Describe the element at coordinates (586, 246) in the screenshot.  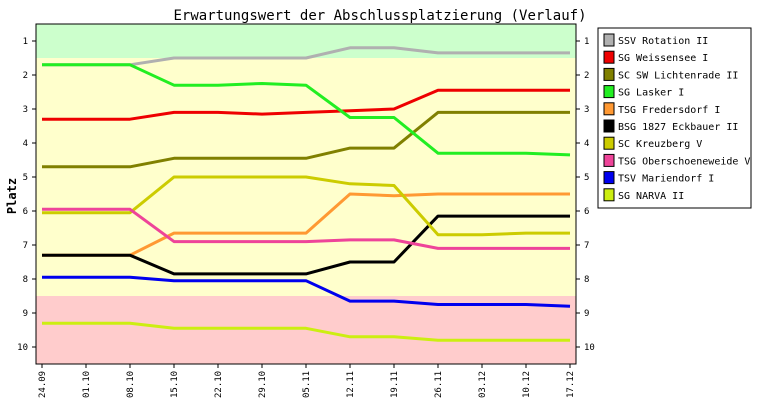
I see `y-tick-label-right: 7` at that location.